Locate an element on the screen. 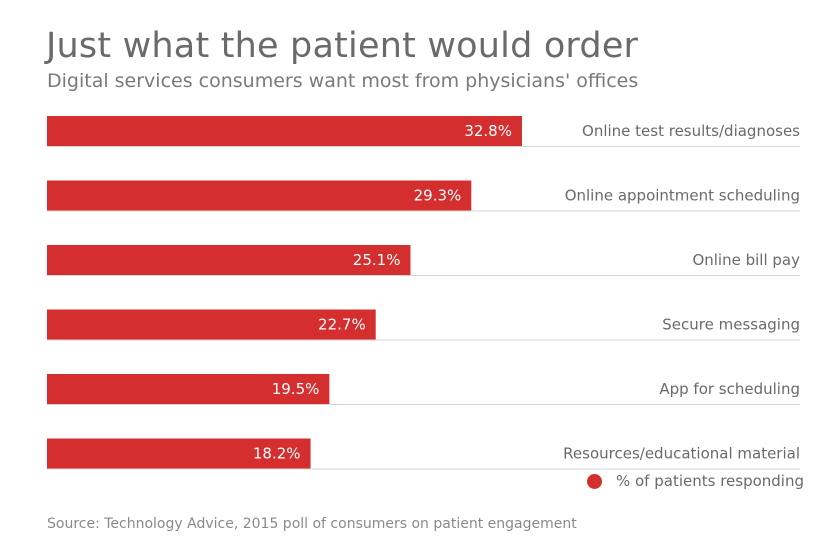 The width and height of the screenshot is (840, 551). legend-label: % of patients responding is located at coordinates (709, 481).